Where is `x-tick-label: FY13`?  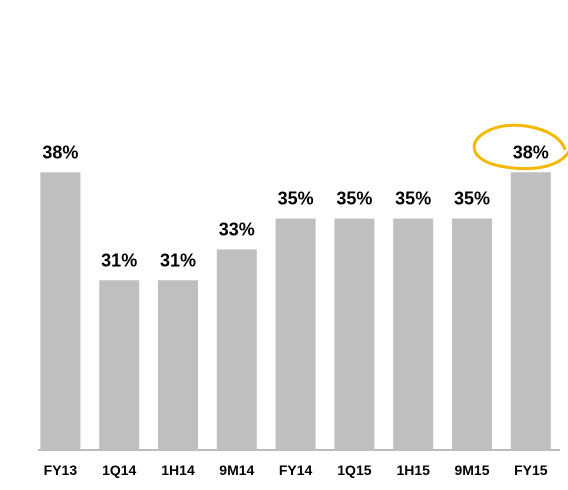
x-tick-label: FY13 is located at coordinates (61, 470).